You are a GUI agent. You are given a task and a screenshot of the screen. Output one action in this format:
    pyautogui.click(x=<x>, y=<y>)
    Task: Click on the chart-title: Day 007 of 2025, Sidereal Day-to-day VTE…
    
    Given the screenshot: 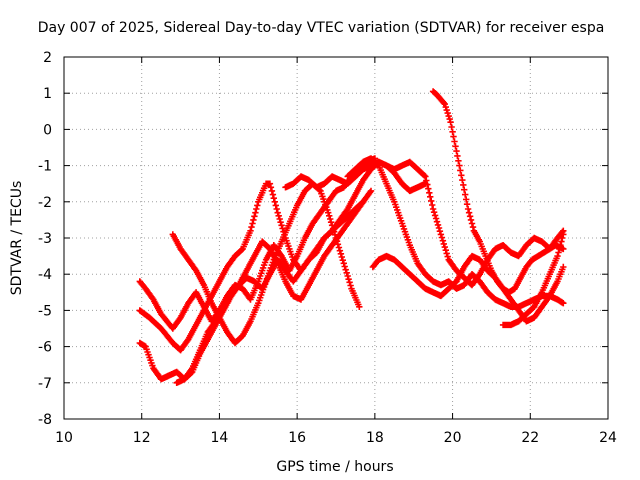 What is the action you would take?
    pyautogui.click(x=321, y=28)
    